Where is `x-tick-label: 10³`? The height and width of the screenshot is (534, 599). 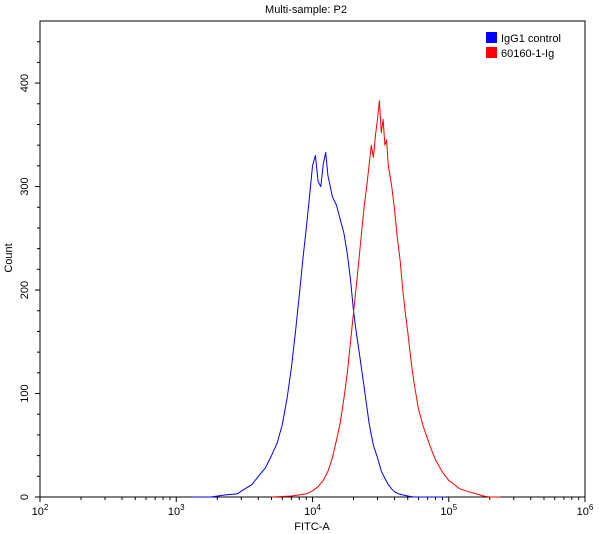 x-tick-label: 10³ is located at coordinates (176, 510).